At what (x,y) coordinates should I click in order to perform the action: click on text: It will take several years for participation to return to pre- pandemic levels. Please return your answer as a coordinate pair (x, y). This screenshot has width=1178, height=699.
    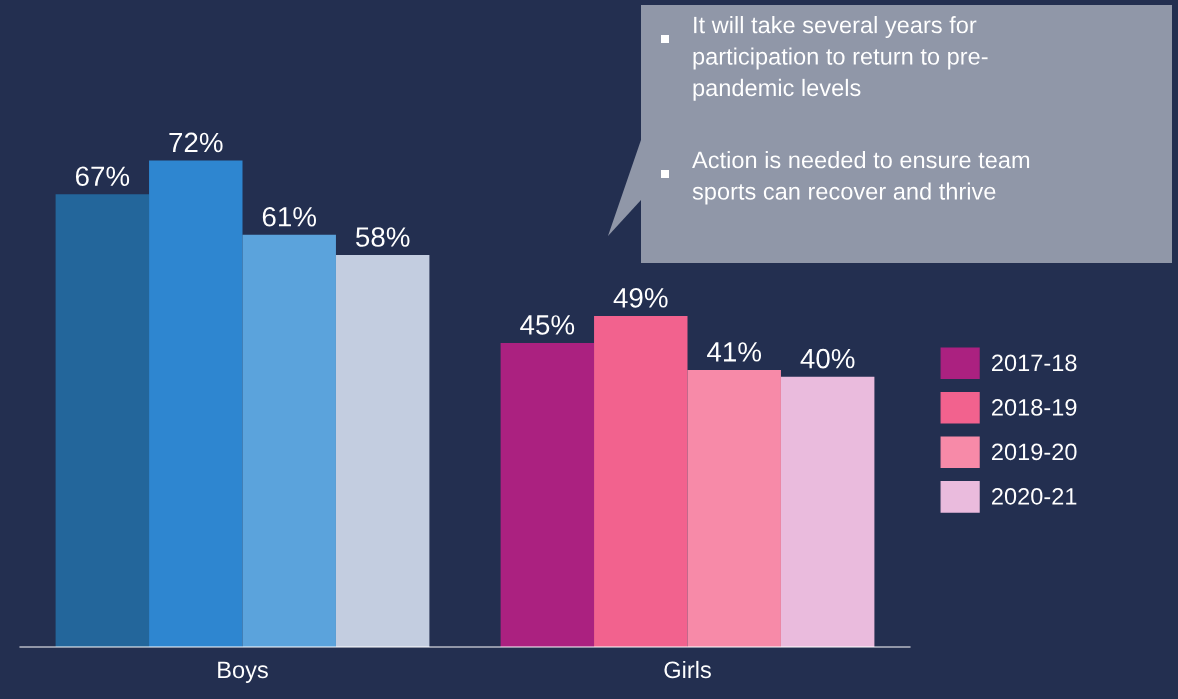
    Looking at the image, I should click on (840, 58).